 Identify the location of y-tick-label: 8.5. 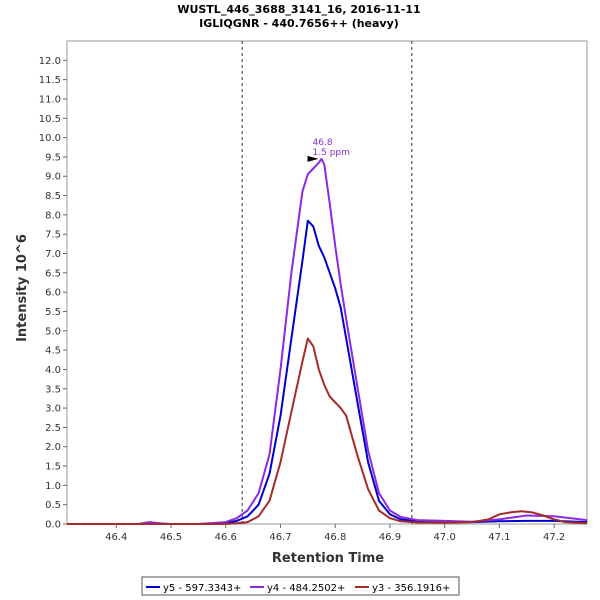
(53, 196).